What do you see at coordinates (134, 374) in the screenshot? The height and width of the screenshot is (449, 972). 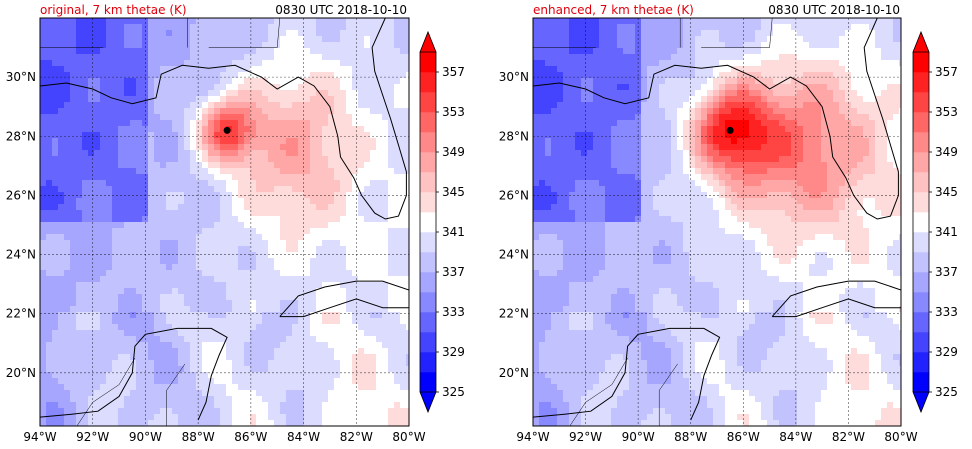 I see `coastline` at bounding box center [134, 374].